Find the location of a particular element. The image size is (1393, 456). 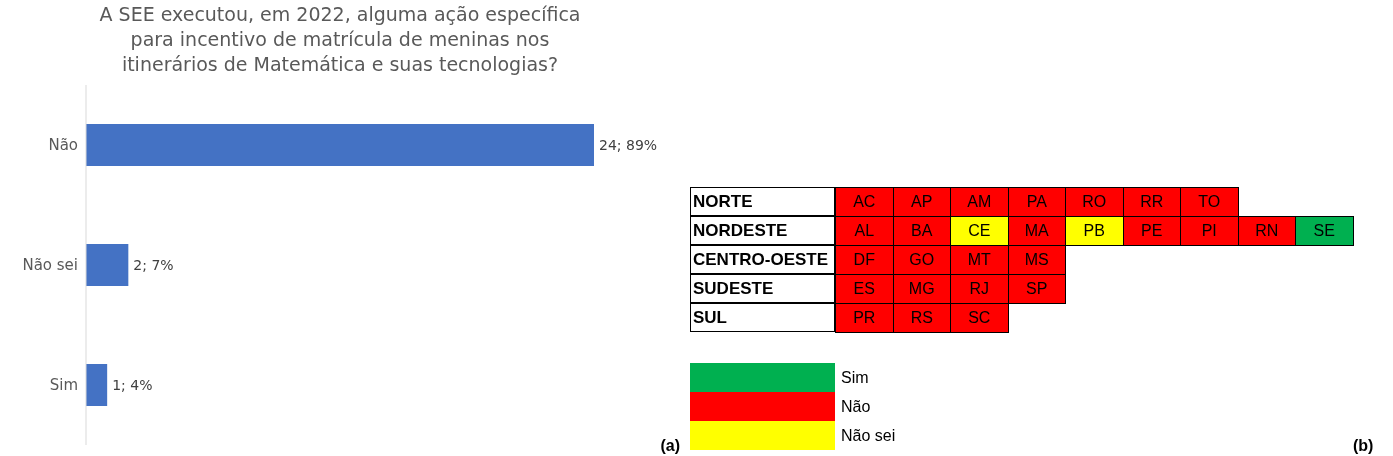

text: PI is located at coordinates (1209, 230).